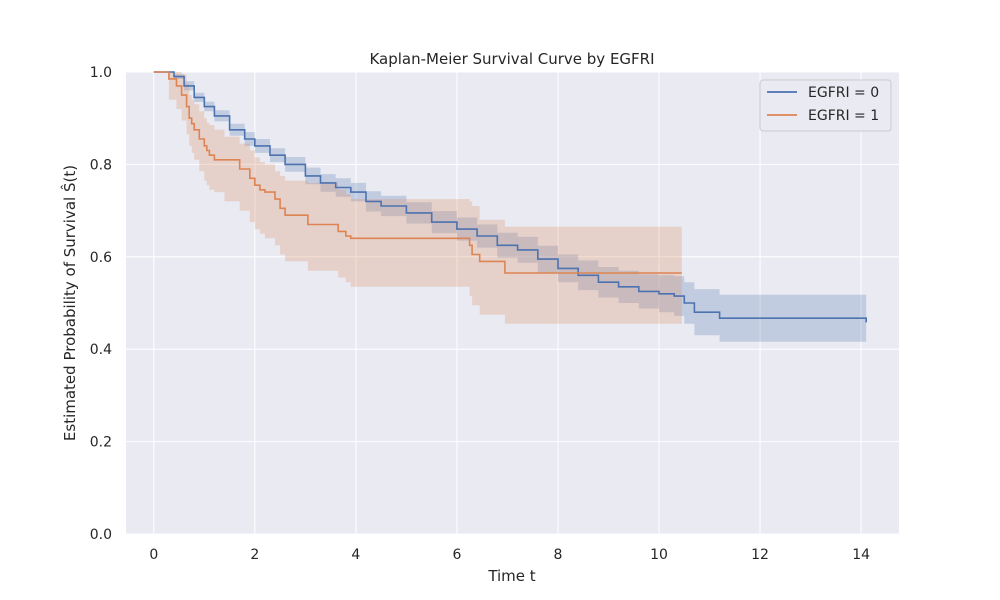  What do you see at coordinates (511, 59) in the screenshot?
I see `chart-title: Kaplan-Meier Survival Curve by EGFRI` at bounding box center [511, 59].